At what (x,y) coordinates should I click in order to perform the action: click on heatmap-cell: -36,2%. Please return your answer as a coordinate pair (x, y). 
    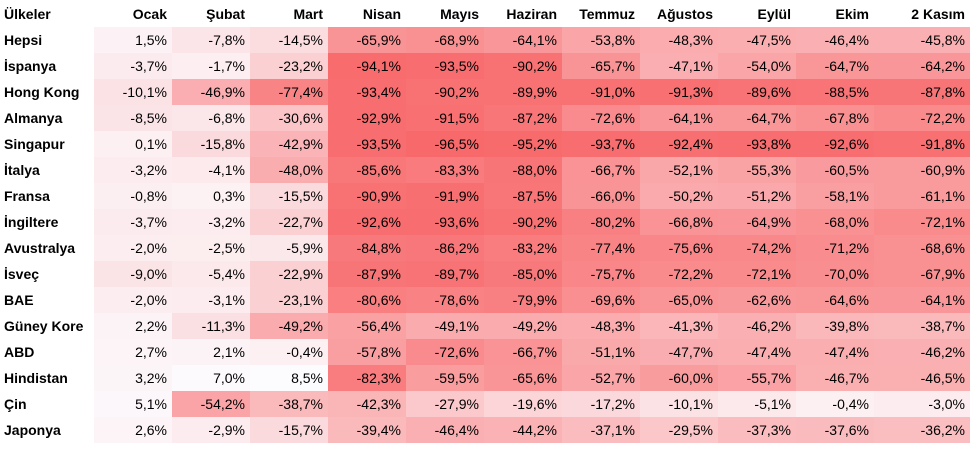
    Looking at the image, I should click on (922, 430).